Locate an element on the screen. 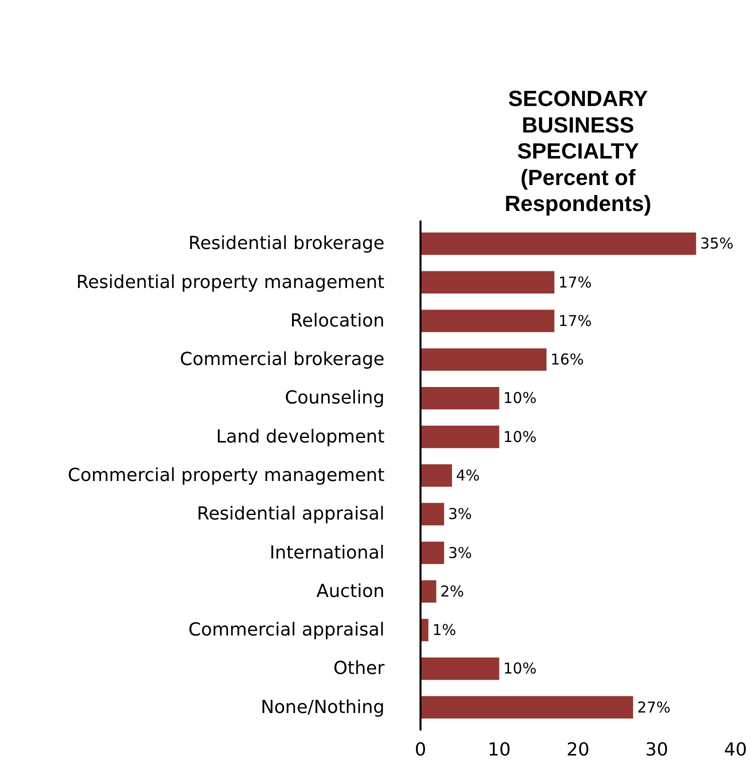  chart-title: SECONDARY BUSINESS SPECIALTY (Percent of Respondents) is located at coordinates (578, 151).